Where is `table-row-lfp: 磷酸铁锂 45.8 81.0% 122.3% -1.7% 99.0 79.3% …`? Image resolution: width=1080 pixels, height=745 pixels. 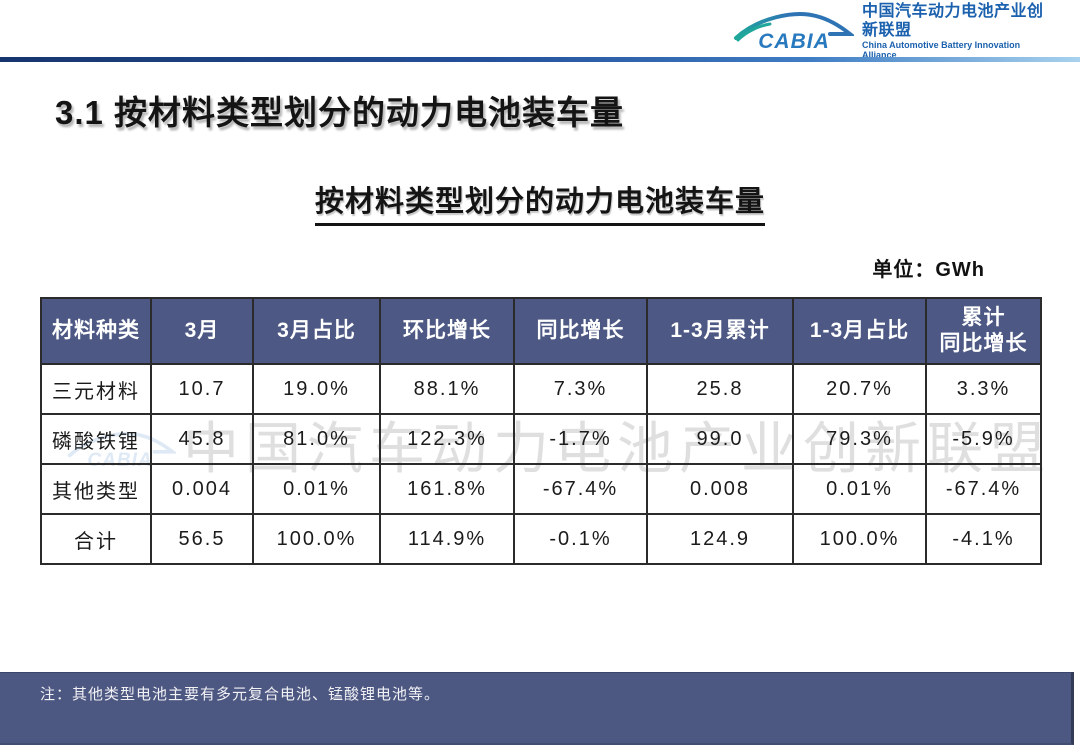
table-row-lfp: 磷酸铁锂 45.8 81.0% 122.3% -1.7% 99.0 79.3% … is located at coordinates (541, 439).